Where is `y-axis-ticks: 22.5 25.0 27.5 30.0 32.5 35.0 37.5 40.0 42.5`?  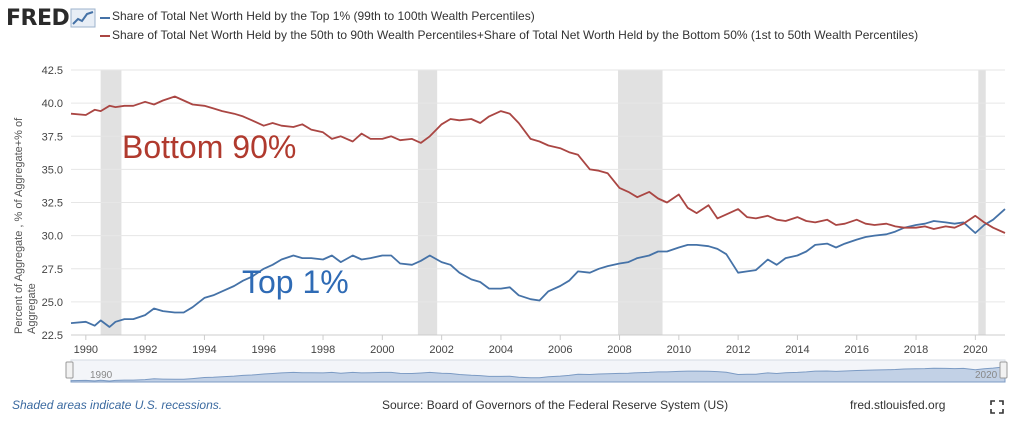
y-axis-ticks: 22.5 25.0 27.5 30.0 32.5 35.0 37.5 40.0 42.5 is located at coordinates (52, 203).